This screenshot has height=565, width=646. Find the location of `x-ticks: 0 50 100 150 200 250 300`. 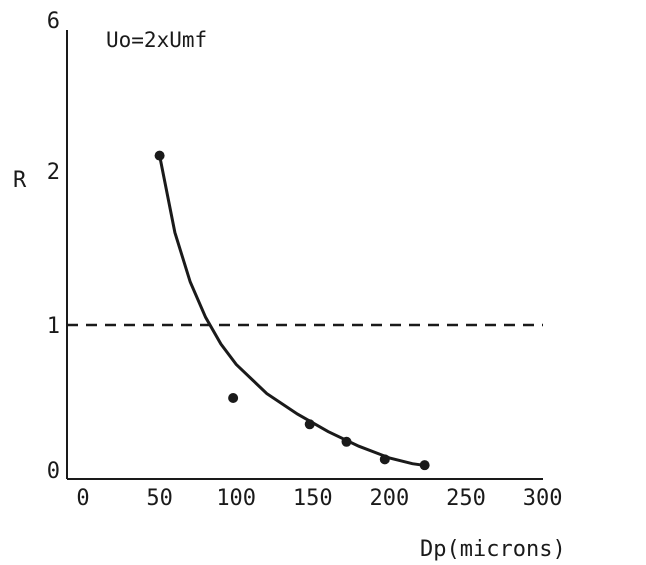

x-ticks: 0 50 100 150 200 250 300 is located at coordinates (319, 498).